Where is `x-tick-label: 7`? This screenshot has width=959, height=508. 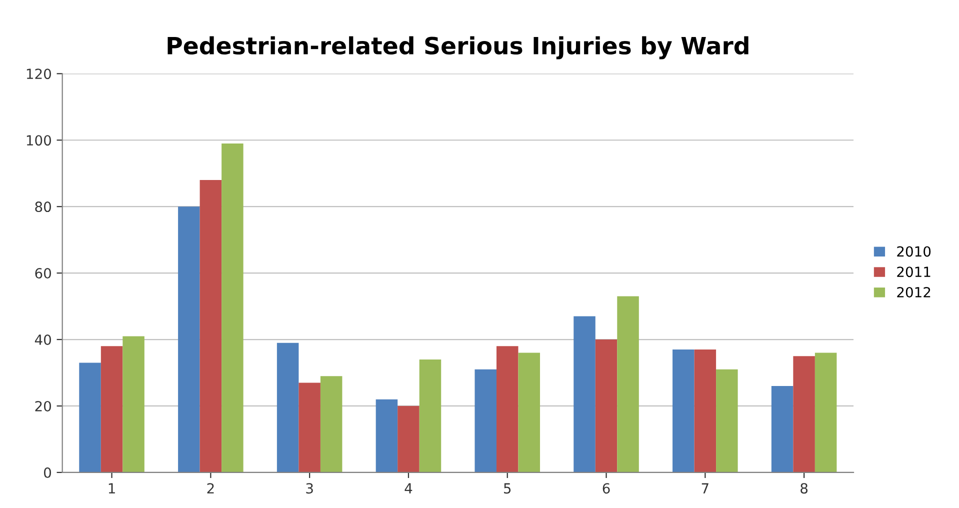
x-tick-label: 7 is located at coordinates (705, 488).